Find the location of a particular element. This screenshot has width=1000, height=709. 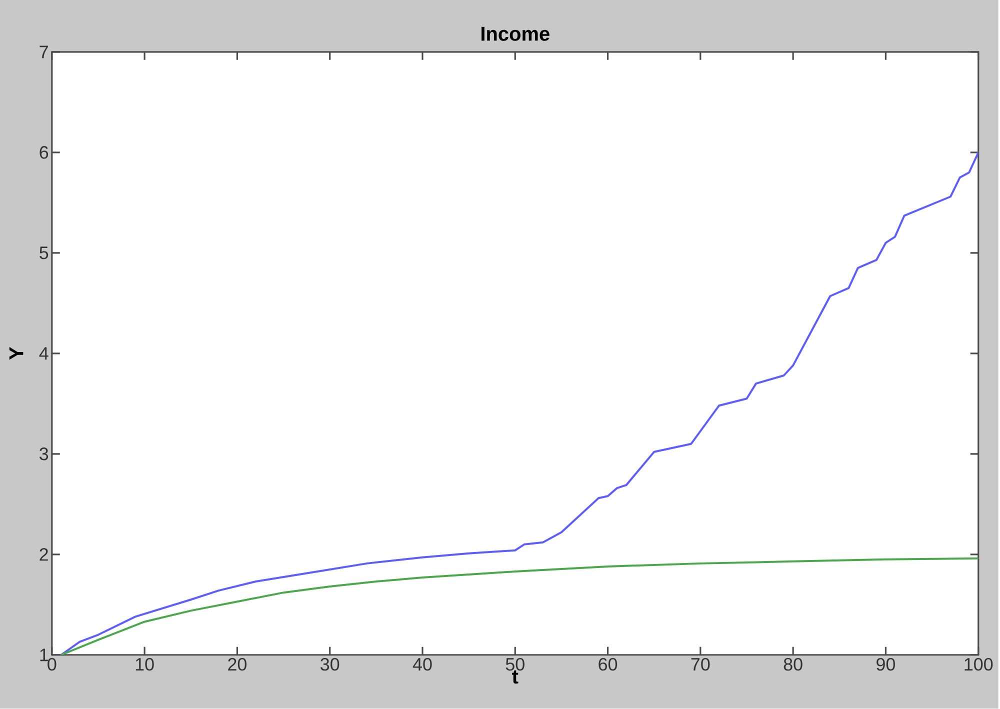

x-tick-label: 40 is located at coordinates (422, 664).